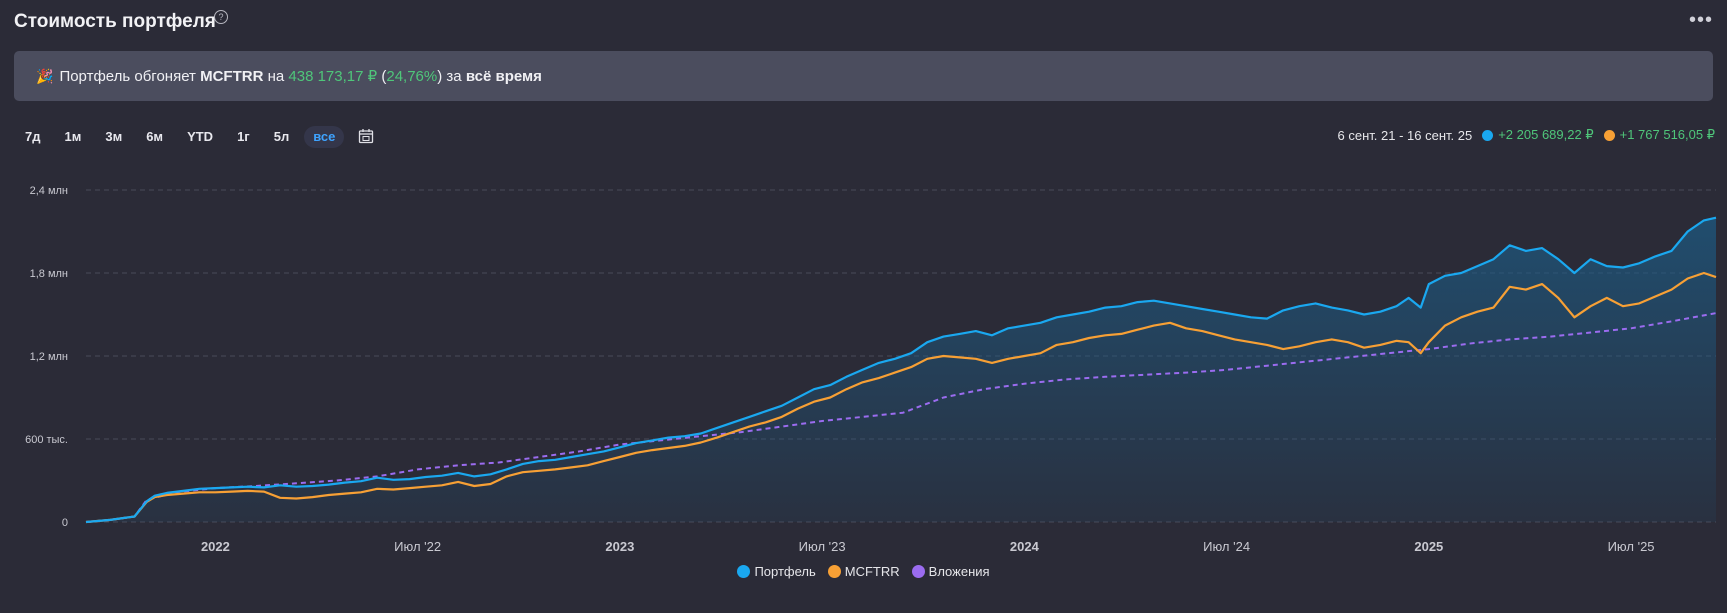  What do you see at coordinates (1405, 135) in the screenshot?
I see `range-dates: 6 сент. 21 - 16 сент. 25` at bounding box center [1405, 135].